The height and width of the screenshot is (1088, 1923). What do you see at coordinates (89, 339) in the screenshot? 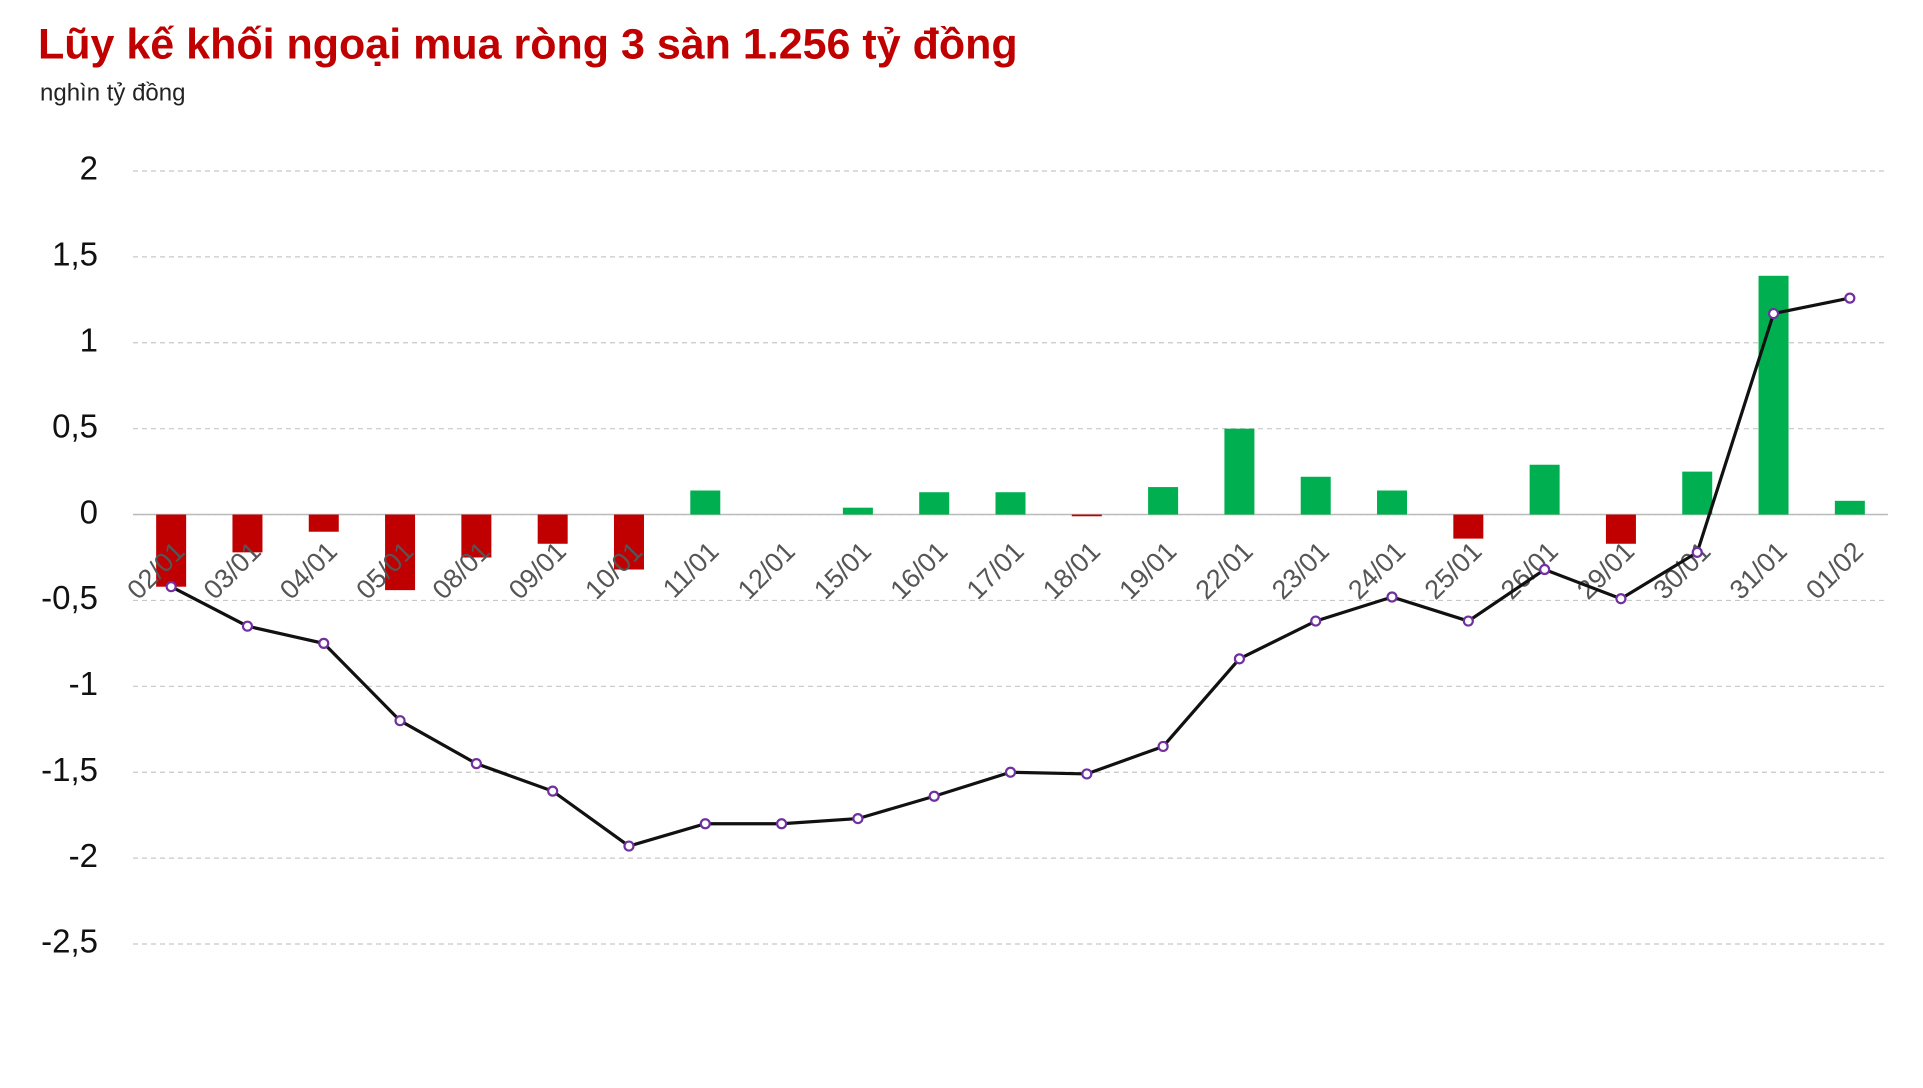
I see `y-tick-label: 1` at bounding box center [89, 339].